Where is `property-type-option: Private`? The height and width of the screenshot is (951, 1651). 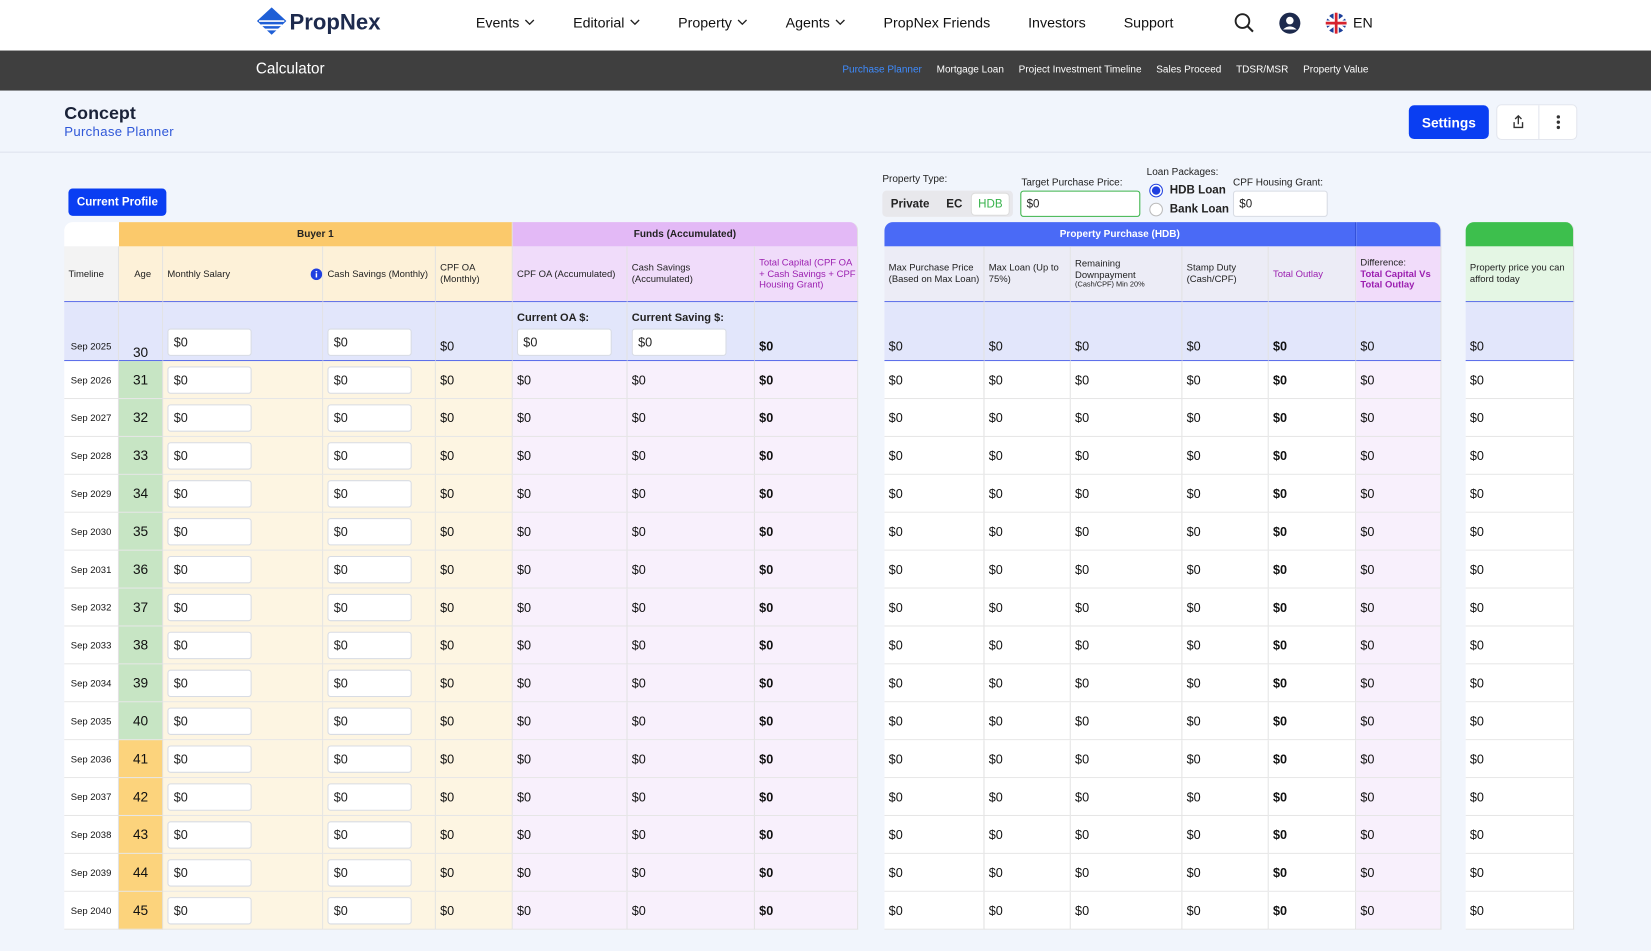 property-type-option: Private is located at coordinates (910, 204).